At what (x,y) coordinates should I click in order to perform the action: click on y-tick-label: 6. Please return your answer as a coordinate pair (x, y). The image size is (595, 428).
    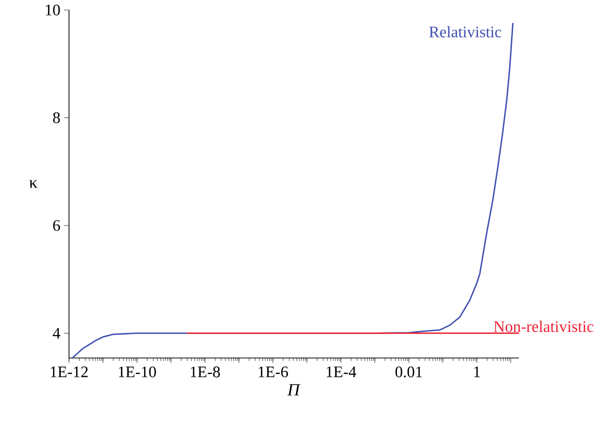
    Looking at the image, I should click on (56, 225).